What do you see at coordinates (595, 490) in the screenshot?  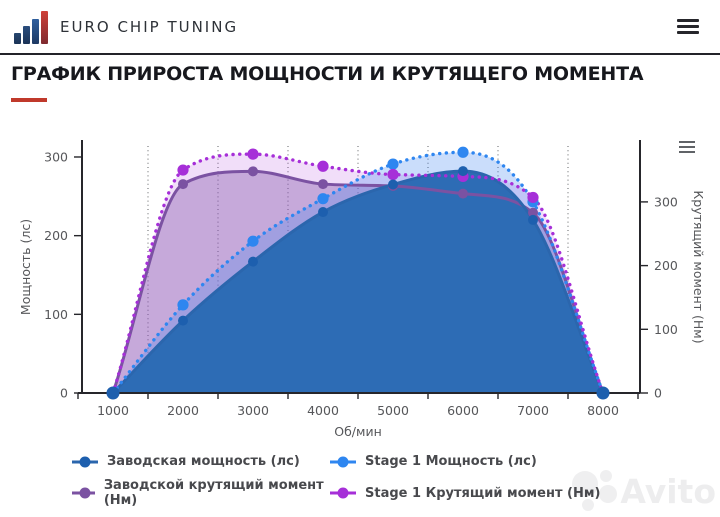 I see `avito-logo-icon` at bounding box center [595, 490].